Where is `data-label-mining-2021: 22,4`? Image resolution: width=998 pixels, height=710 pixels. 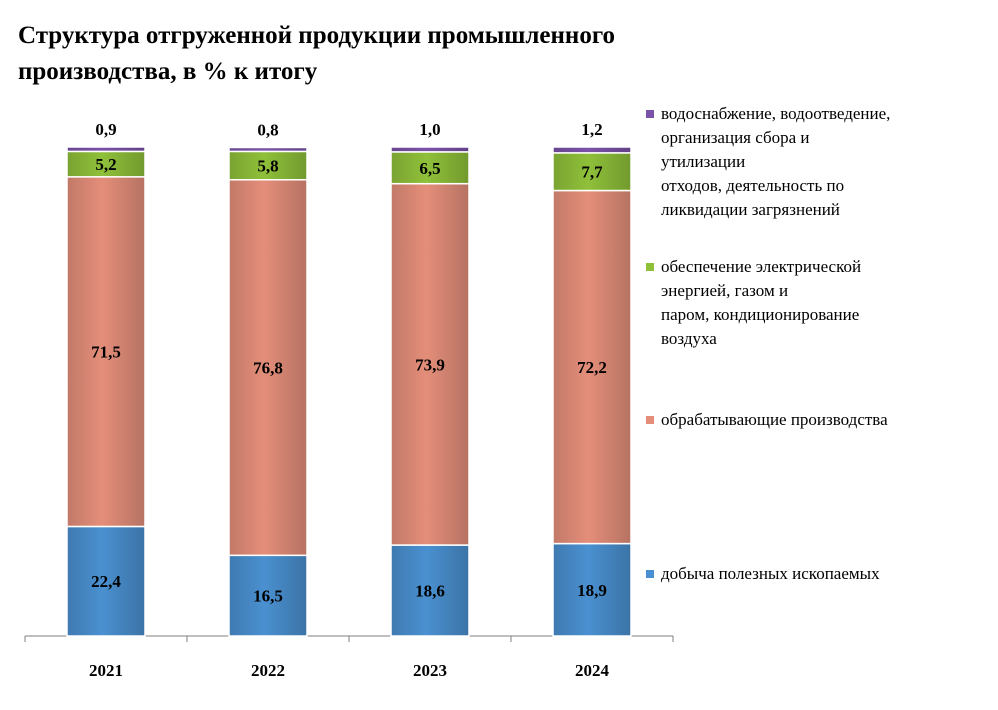
data-label-mining-2021: 22,4 is located at coordinates (106, 581).